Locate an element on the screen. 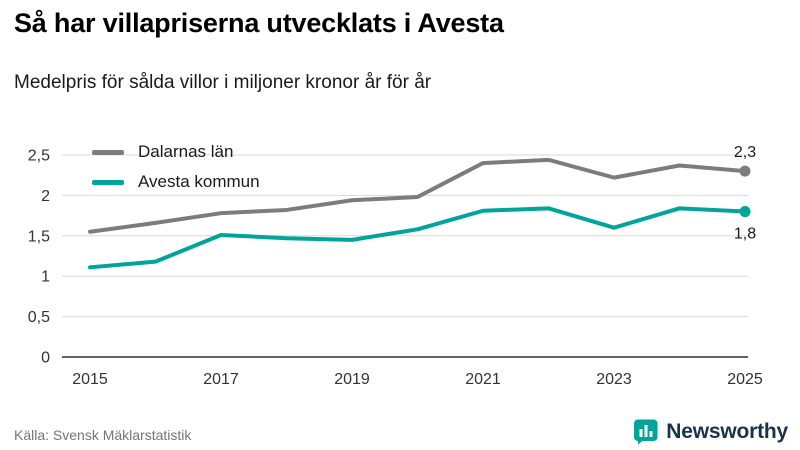 This screenshot has width=800, height=450. x-tick-label: 2019 is located at coordinates (352, 379).